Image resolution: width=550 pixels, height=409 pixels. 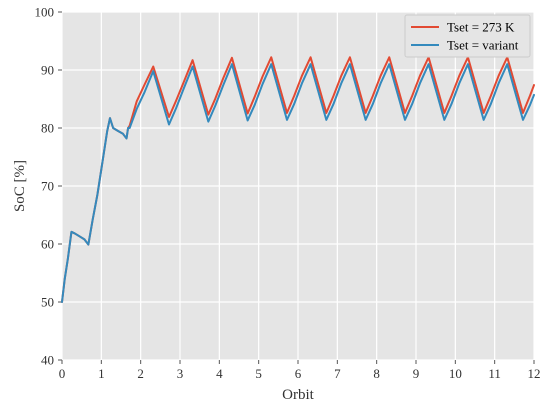 I want to click on x-axis-label: Orbit, so click(x=298, y=395).